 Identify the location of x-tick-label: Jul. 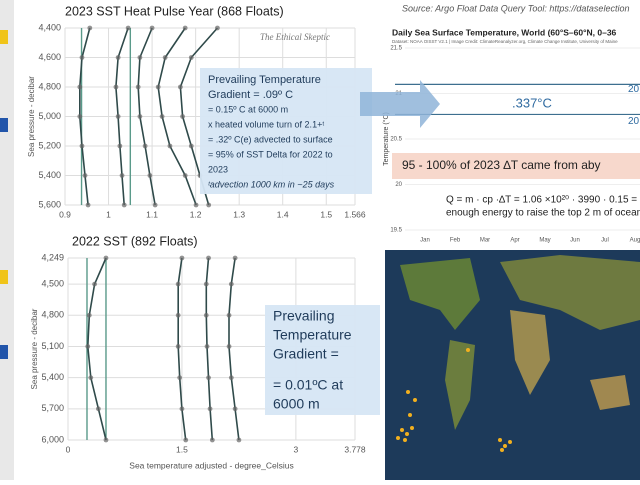
(605, 241).